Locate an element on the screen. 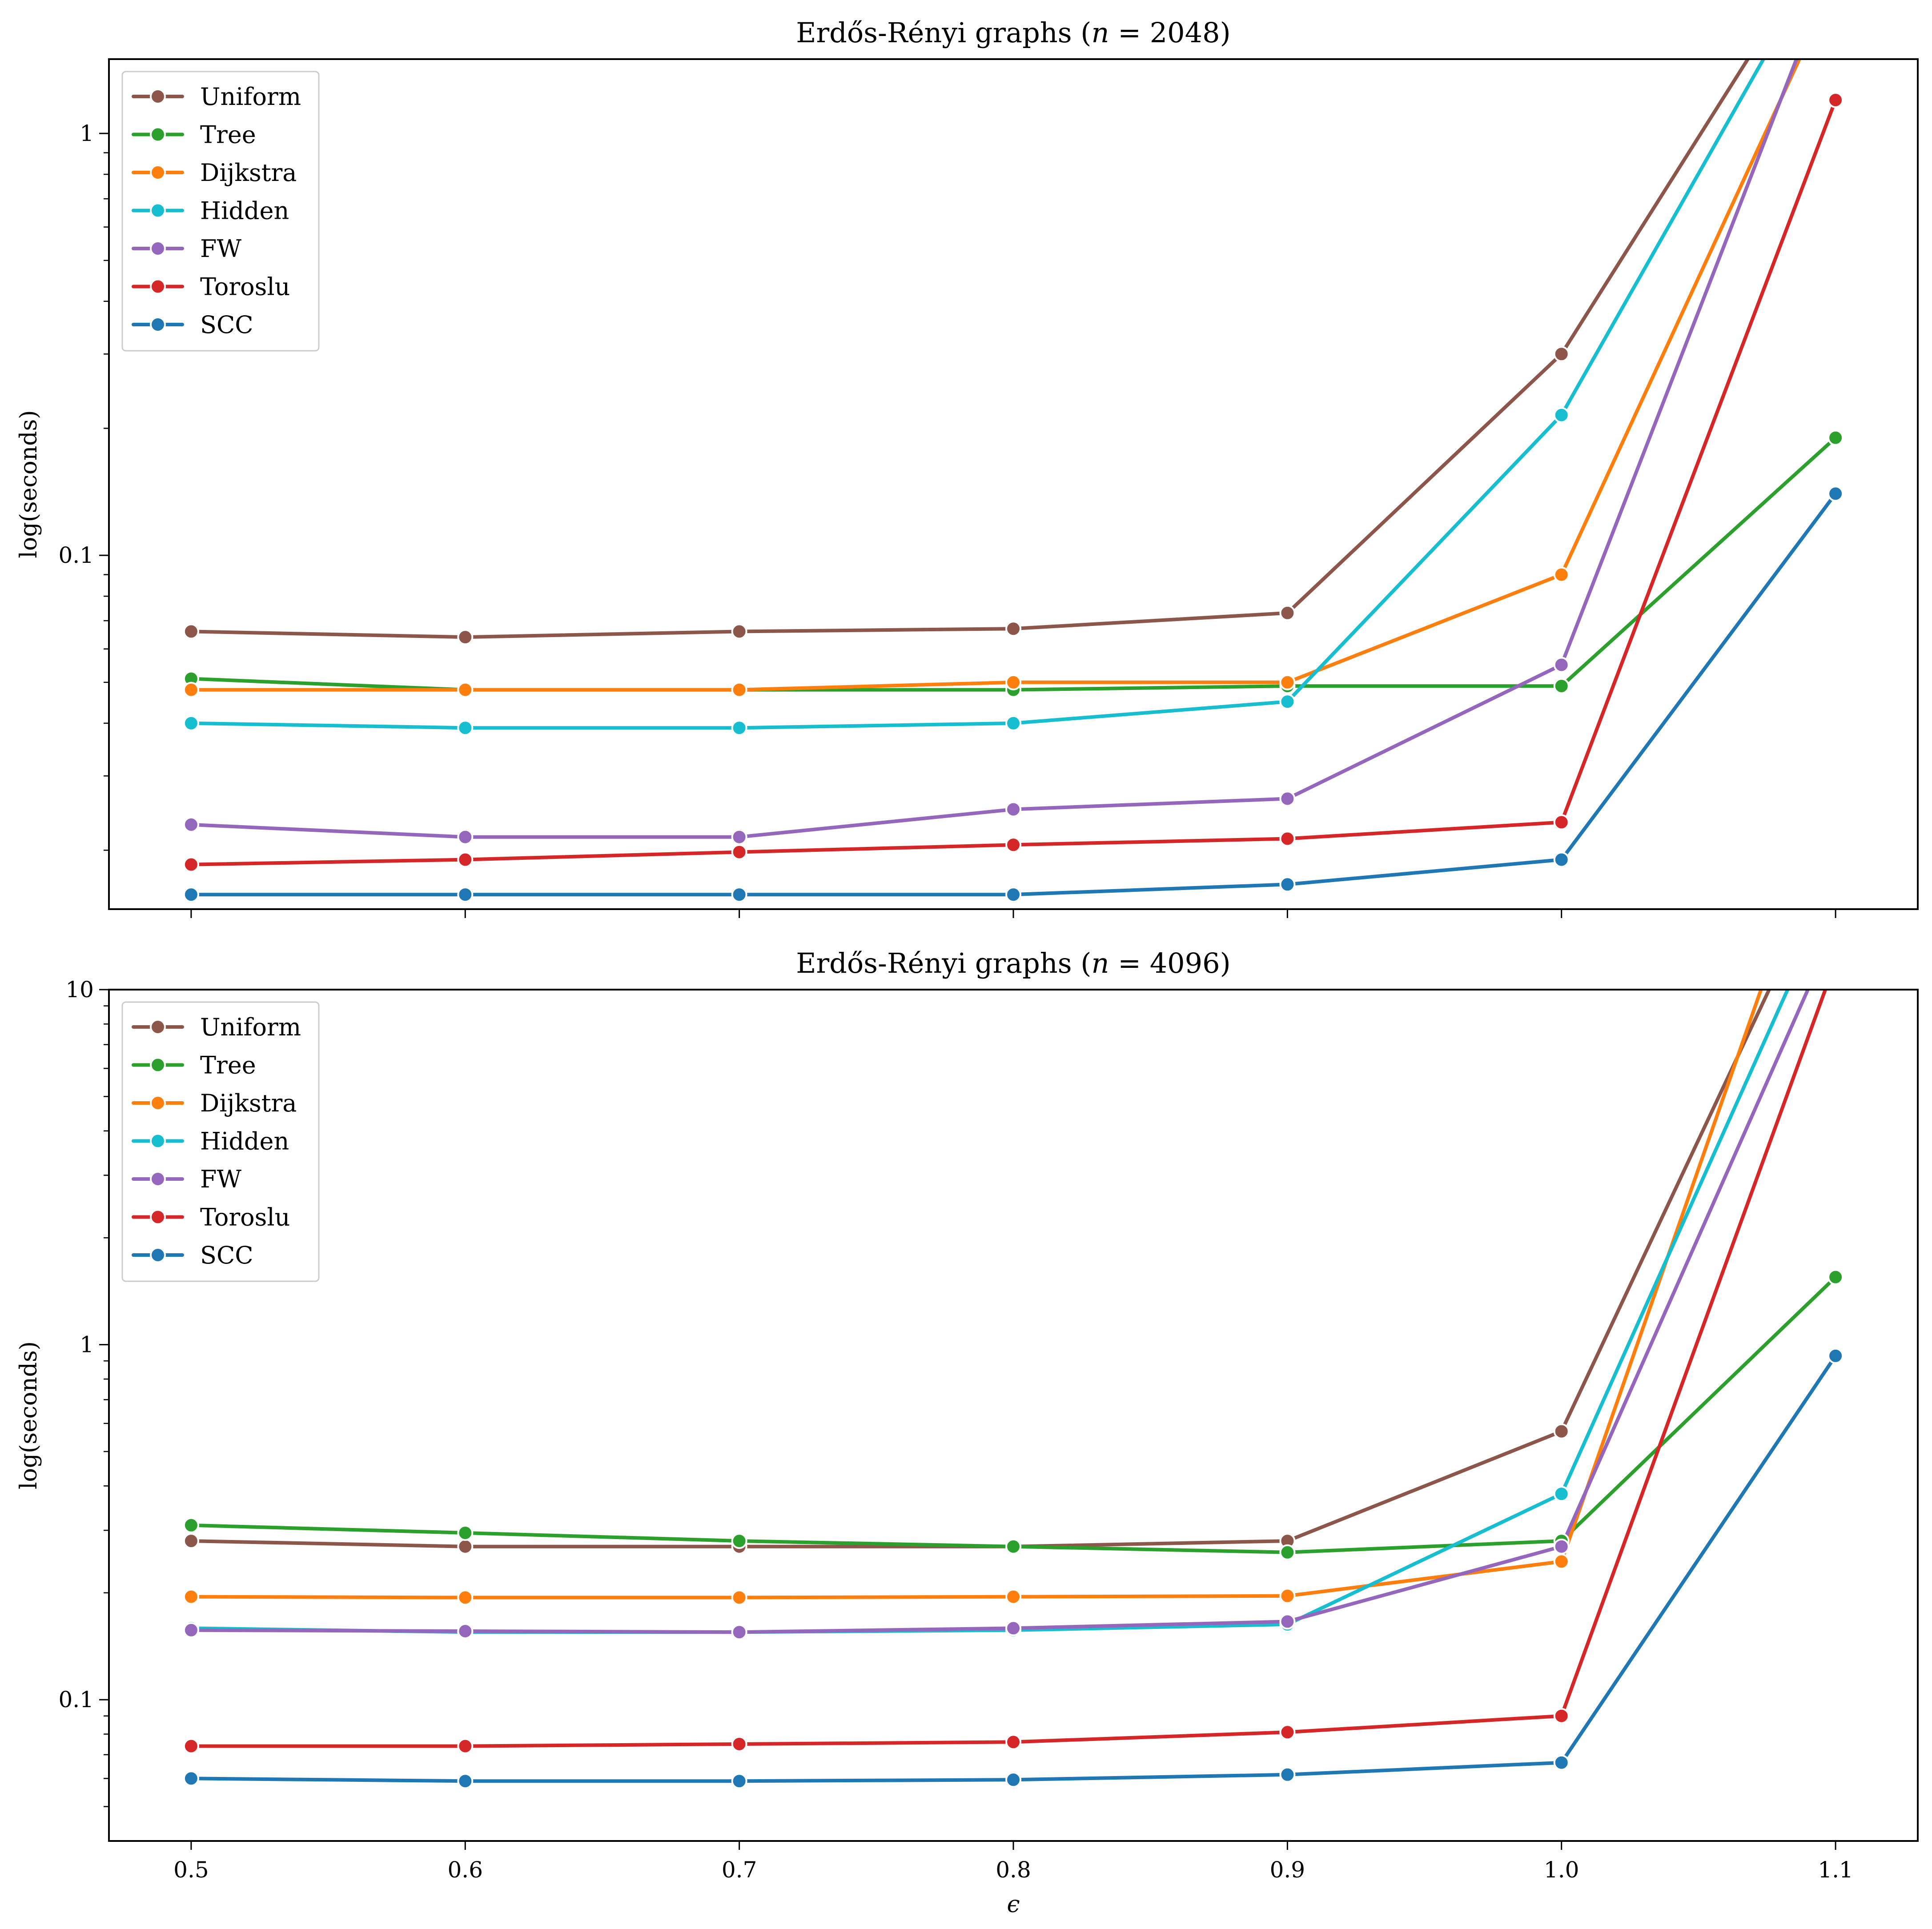 This screenshot has height=1929, width=1932. y-axis-label: log(seconds) is located at coordinates (29, 484).